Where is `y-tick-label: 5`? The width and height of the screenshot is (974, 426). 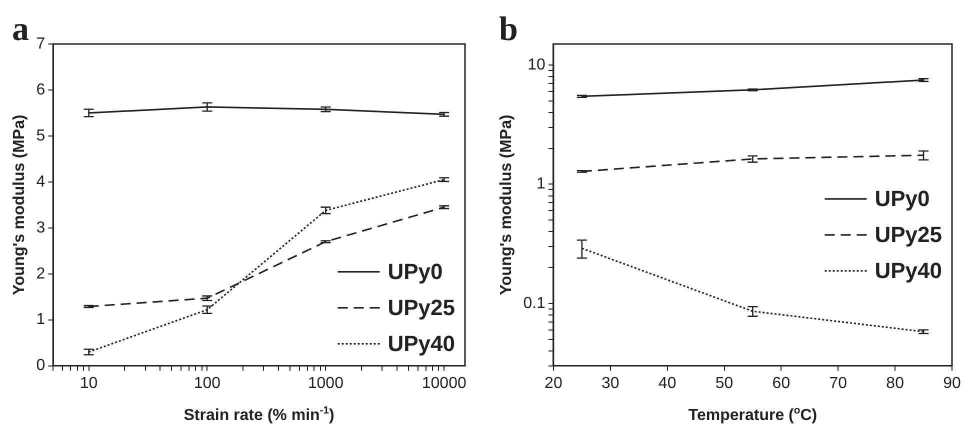
y-tick-label: 5 is located at coordinates (41, 135).